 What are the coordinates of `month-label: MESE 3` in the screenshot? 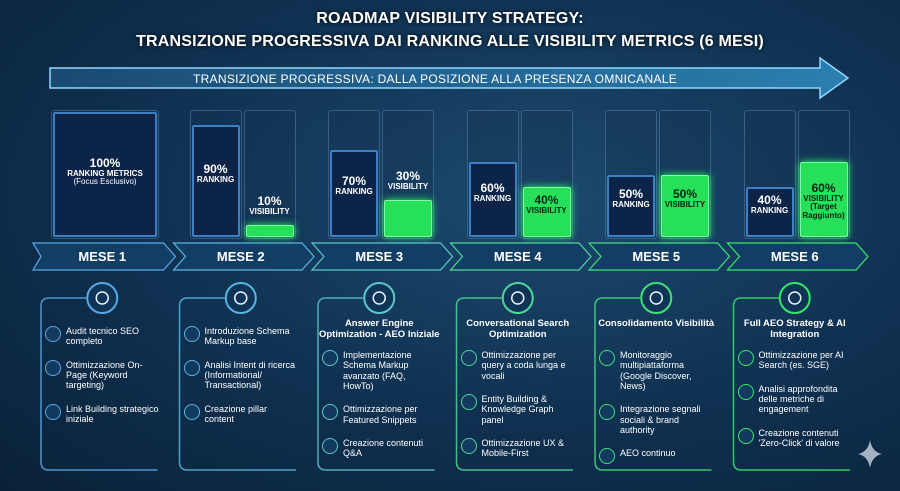 It's located at (379, 256).